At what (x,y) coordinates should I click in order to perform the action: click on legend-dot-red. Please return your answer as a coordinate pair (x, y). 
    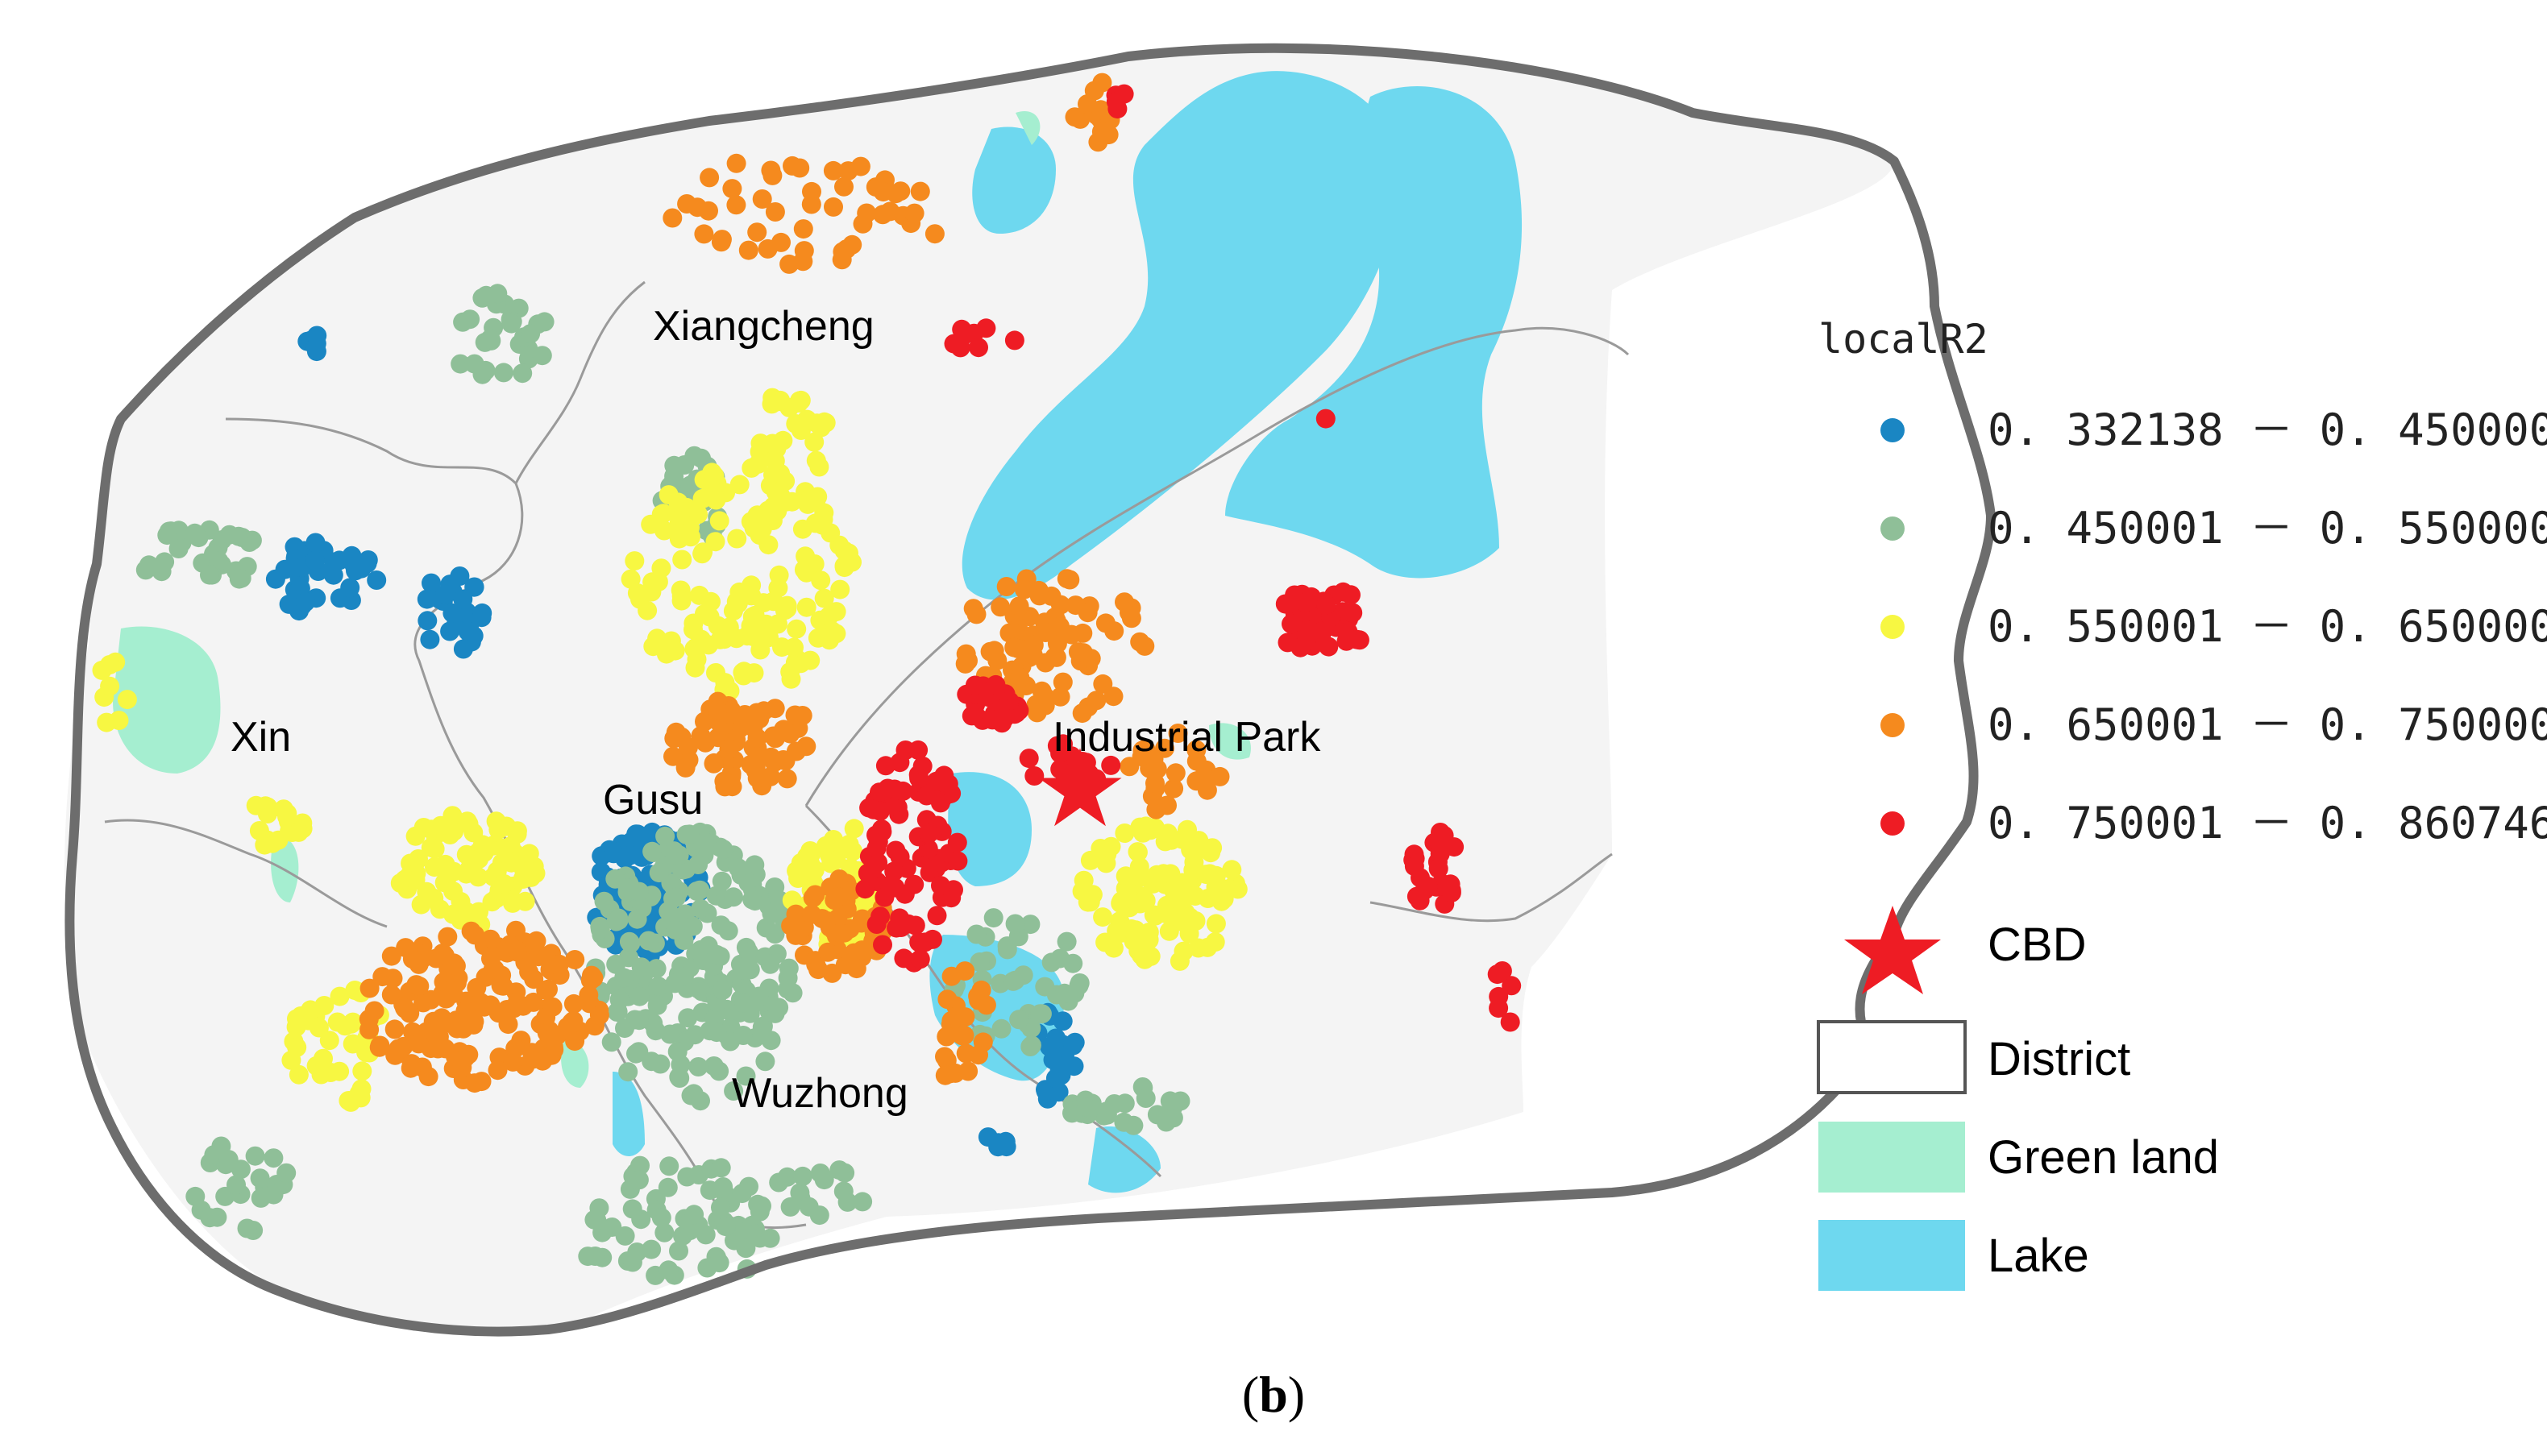
    Looking at the image, I should click on (1892, 823).